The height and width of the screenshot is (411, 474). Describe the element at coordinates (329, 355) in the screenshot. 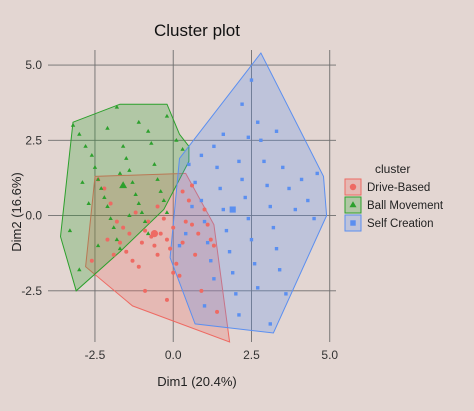

I see `x-tick-label: 5.0` at that location.